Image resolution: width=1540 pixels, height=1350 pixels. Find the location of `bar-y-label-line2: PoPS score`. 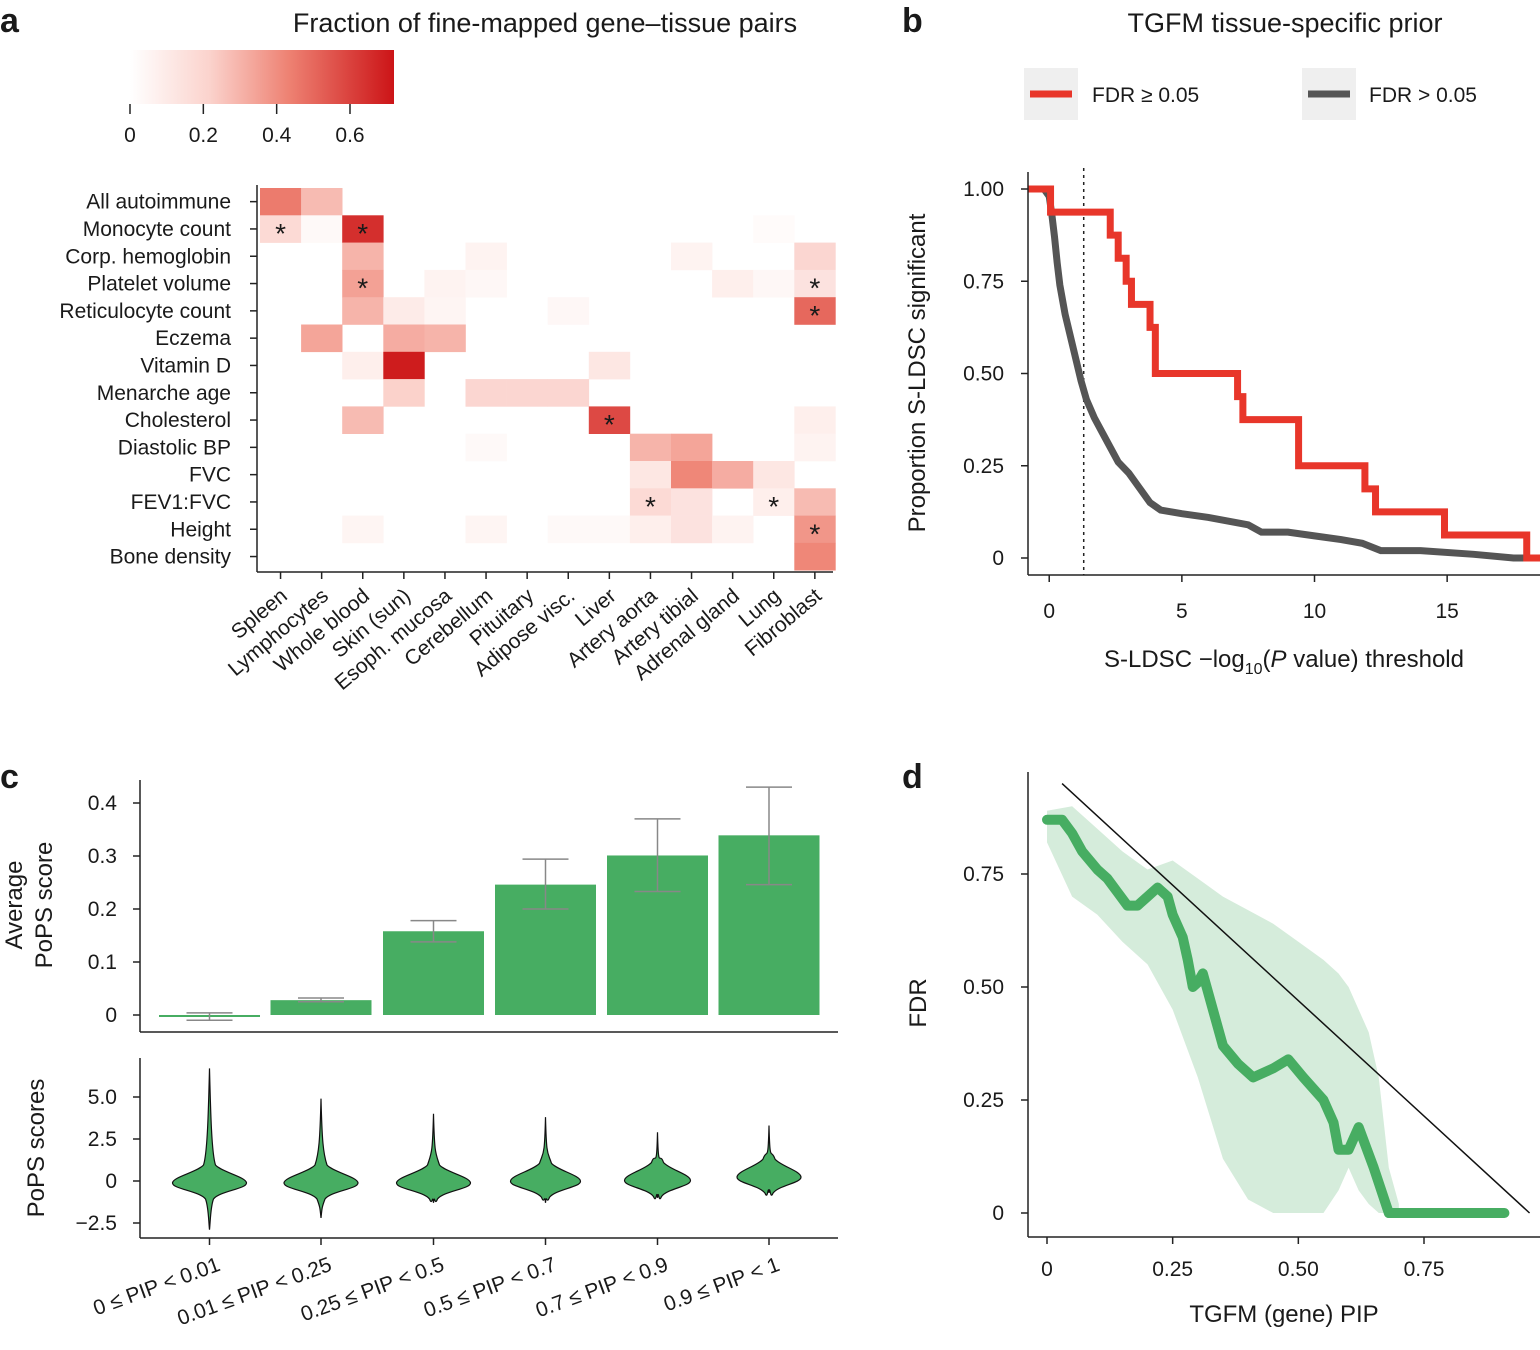

bar-y-label-line2: PoPS score is located at coordinates (44, 905).